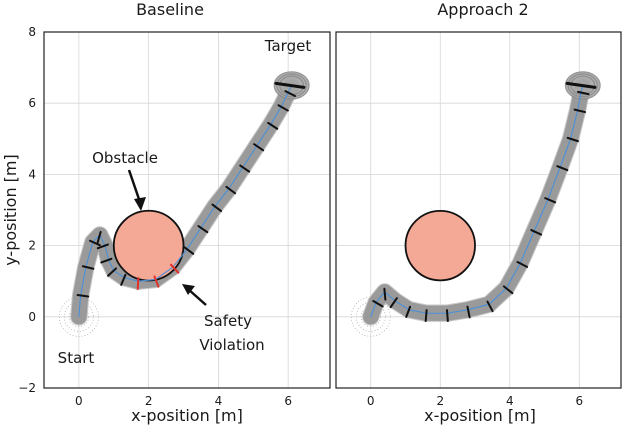 The width and height of the screenshot is (622, 428). Describe the element at coordinates (170, 9) in the screenshot. I see `panel-title: Baseline` at that location.